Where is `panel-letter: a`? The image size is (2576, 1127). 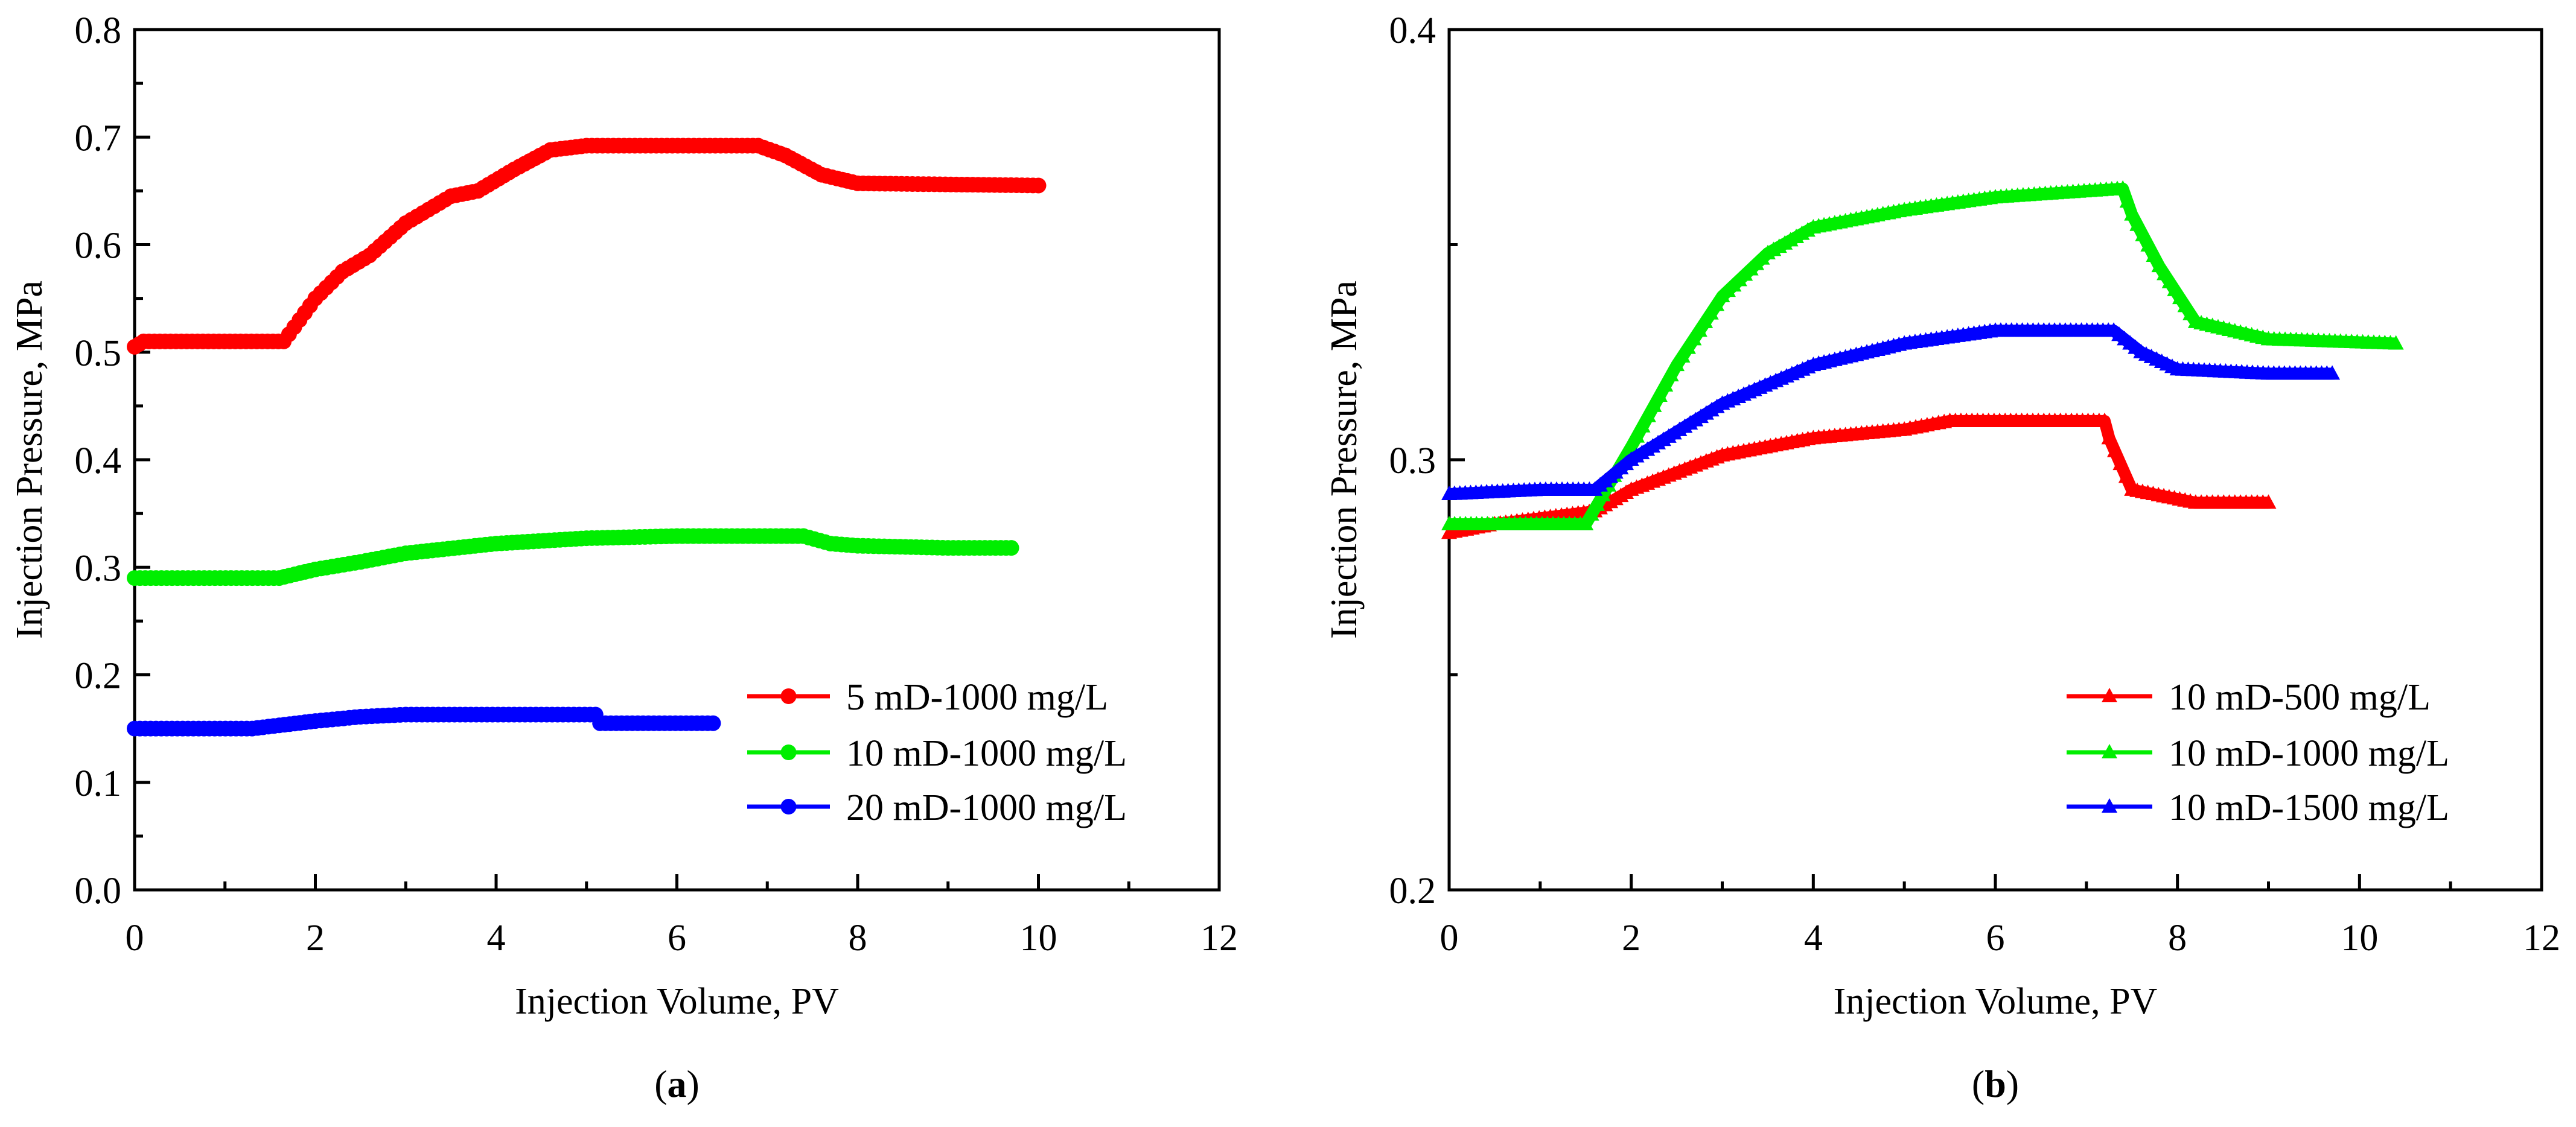 panel-letter: a is located at coordinates (677, 1083).